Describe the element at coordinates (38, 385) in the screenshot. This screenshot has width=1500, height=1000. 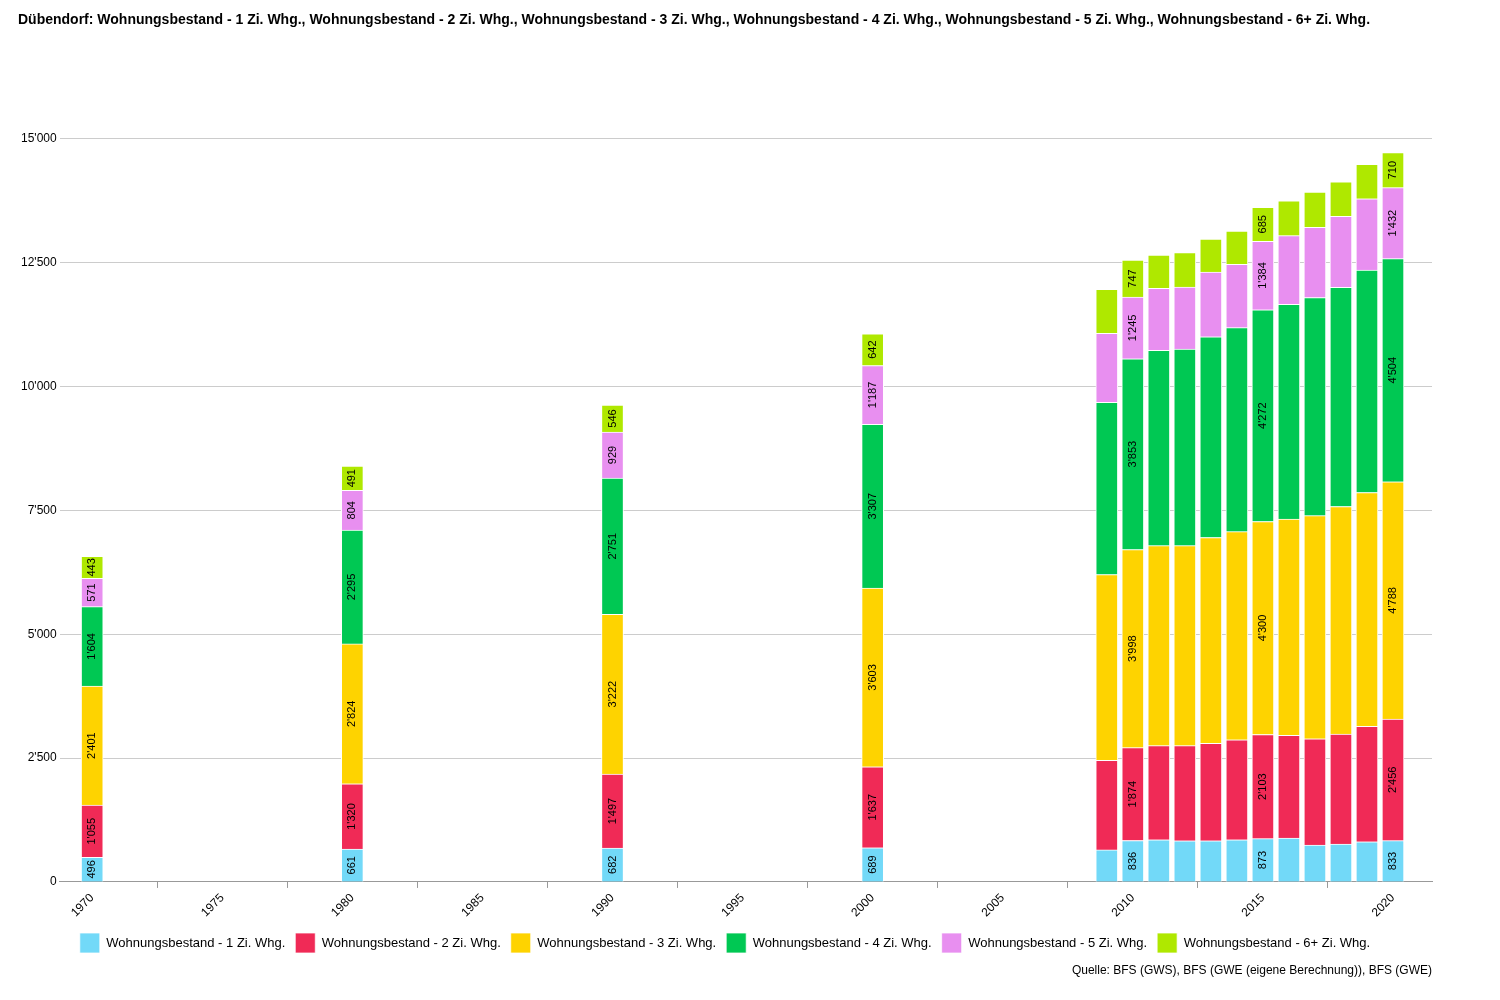
I see `y-tick-label: 10'000` at that location.